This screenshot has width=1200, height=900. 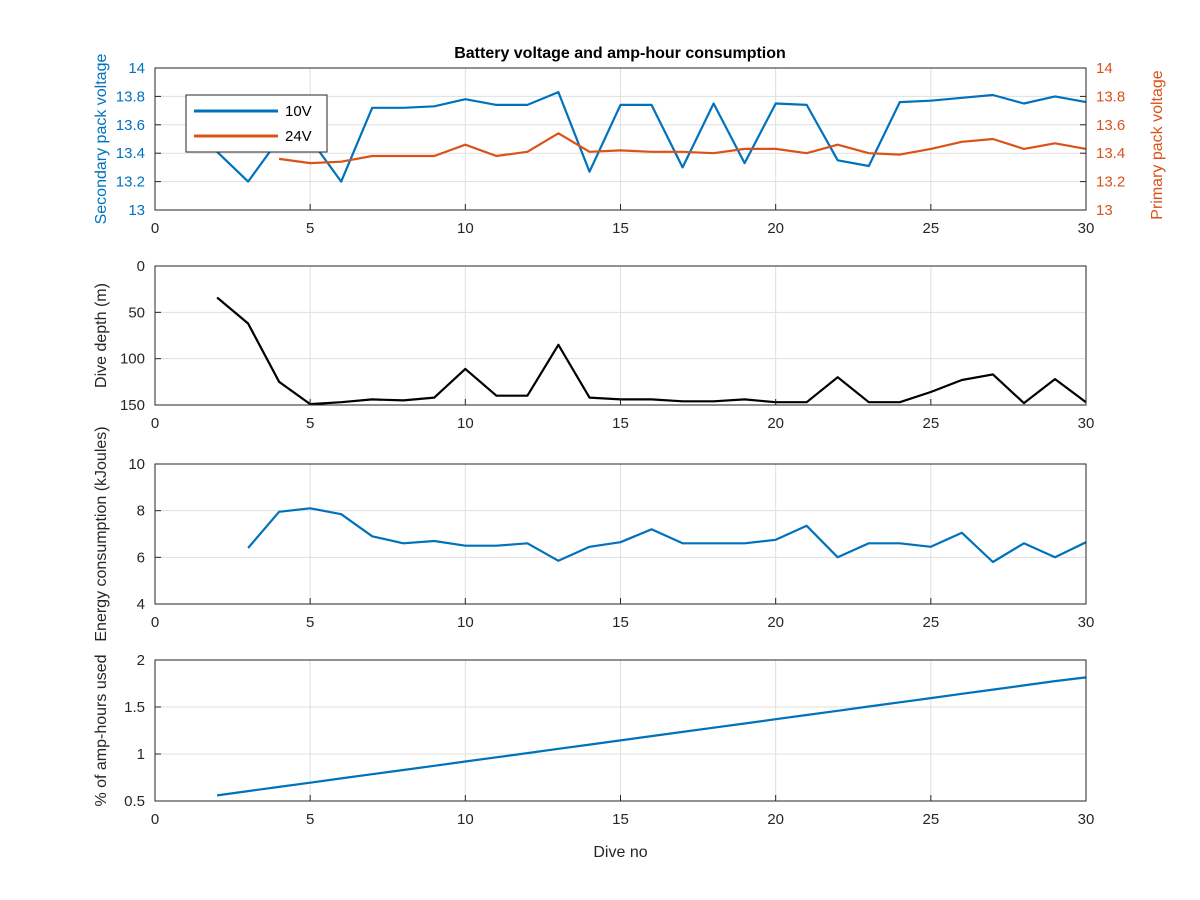 I want to click on y-right-tick-label: 13.8, so click(x=1110, y=96).